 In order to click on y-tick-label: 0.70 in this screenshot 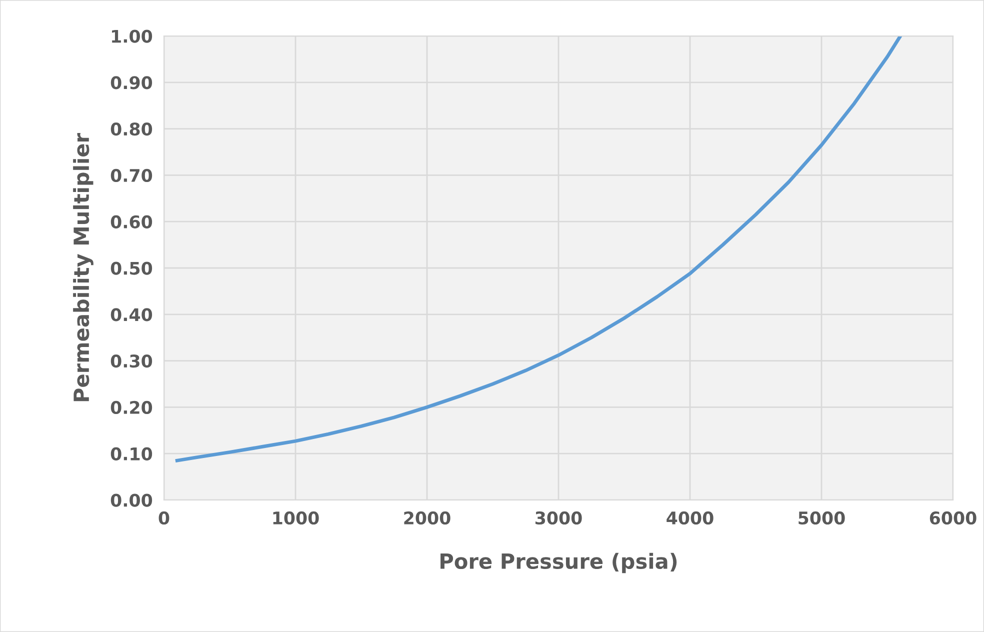, I will do `click(131, 175)`.